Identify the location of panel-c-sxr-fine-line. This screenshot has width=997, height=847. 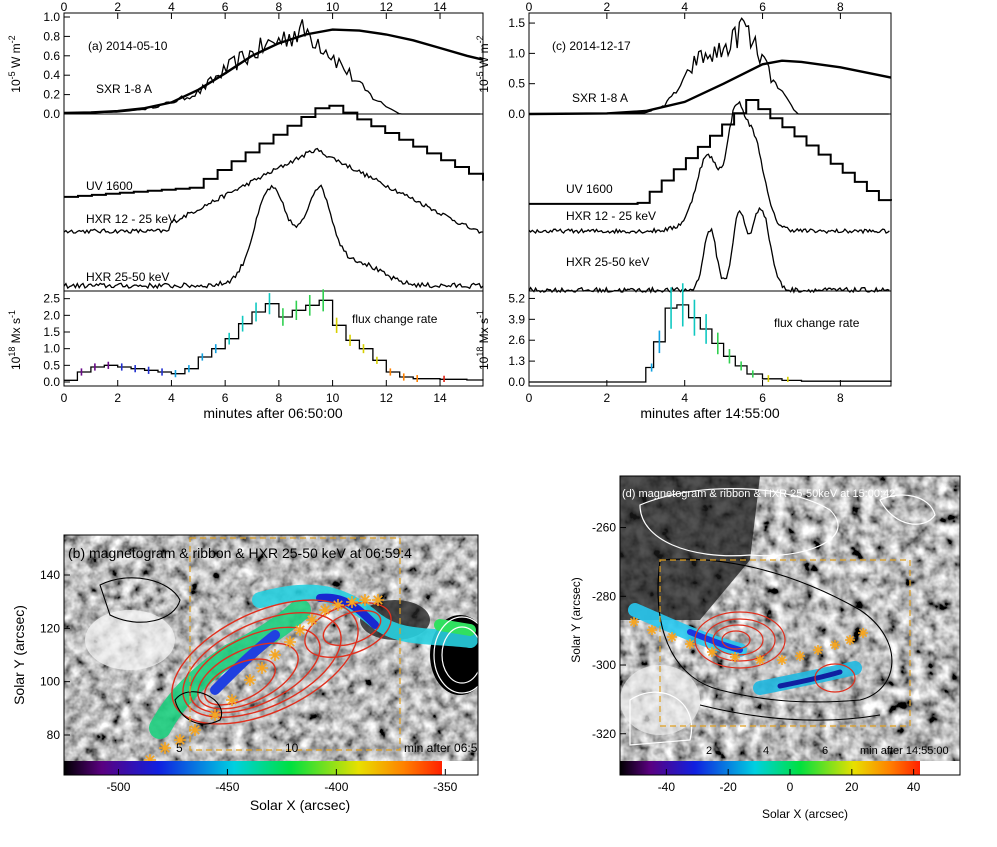
(709, 66).